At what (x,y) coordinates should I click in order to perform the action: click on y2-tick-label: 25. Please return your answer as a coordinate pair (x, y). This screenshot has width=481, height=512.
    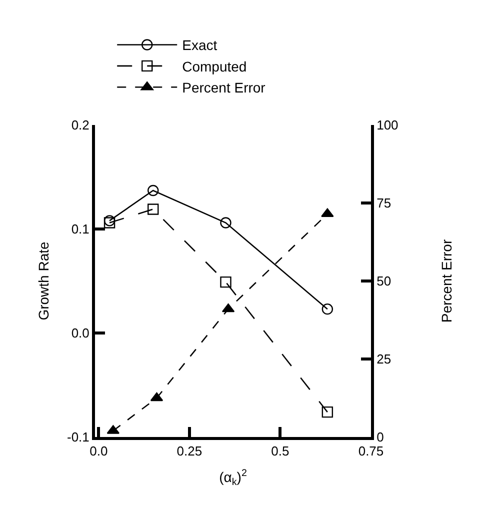
    Looking at the image, I should click on (384, 359).